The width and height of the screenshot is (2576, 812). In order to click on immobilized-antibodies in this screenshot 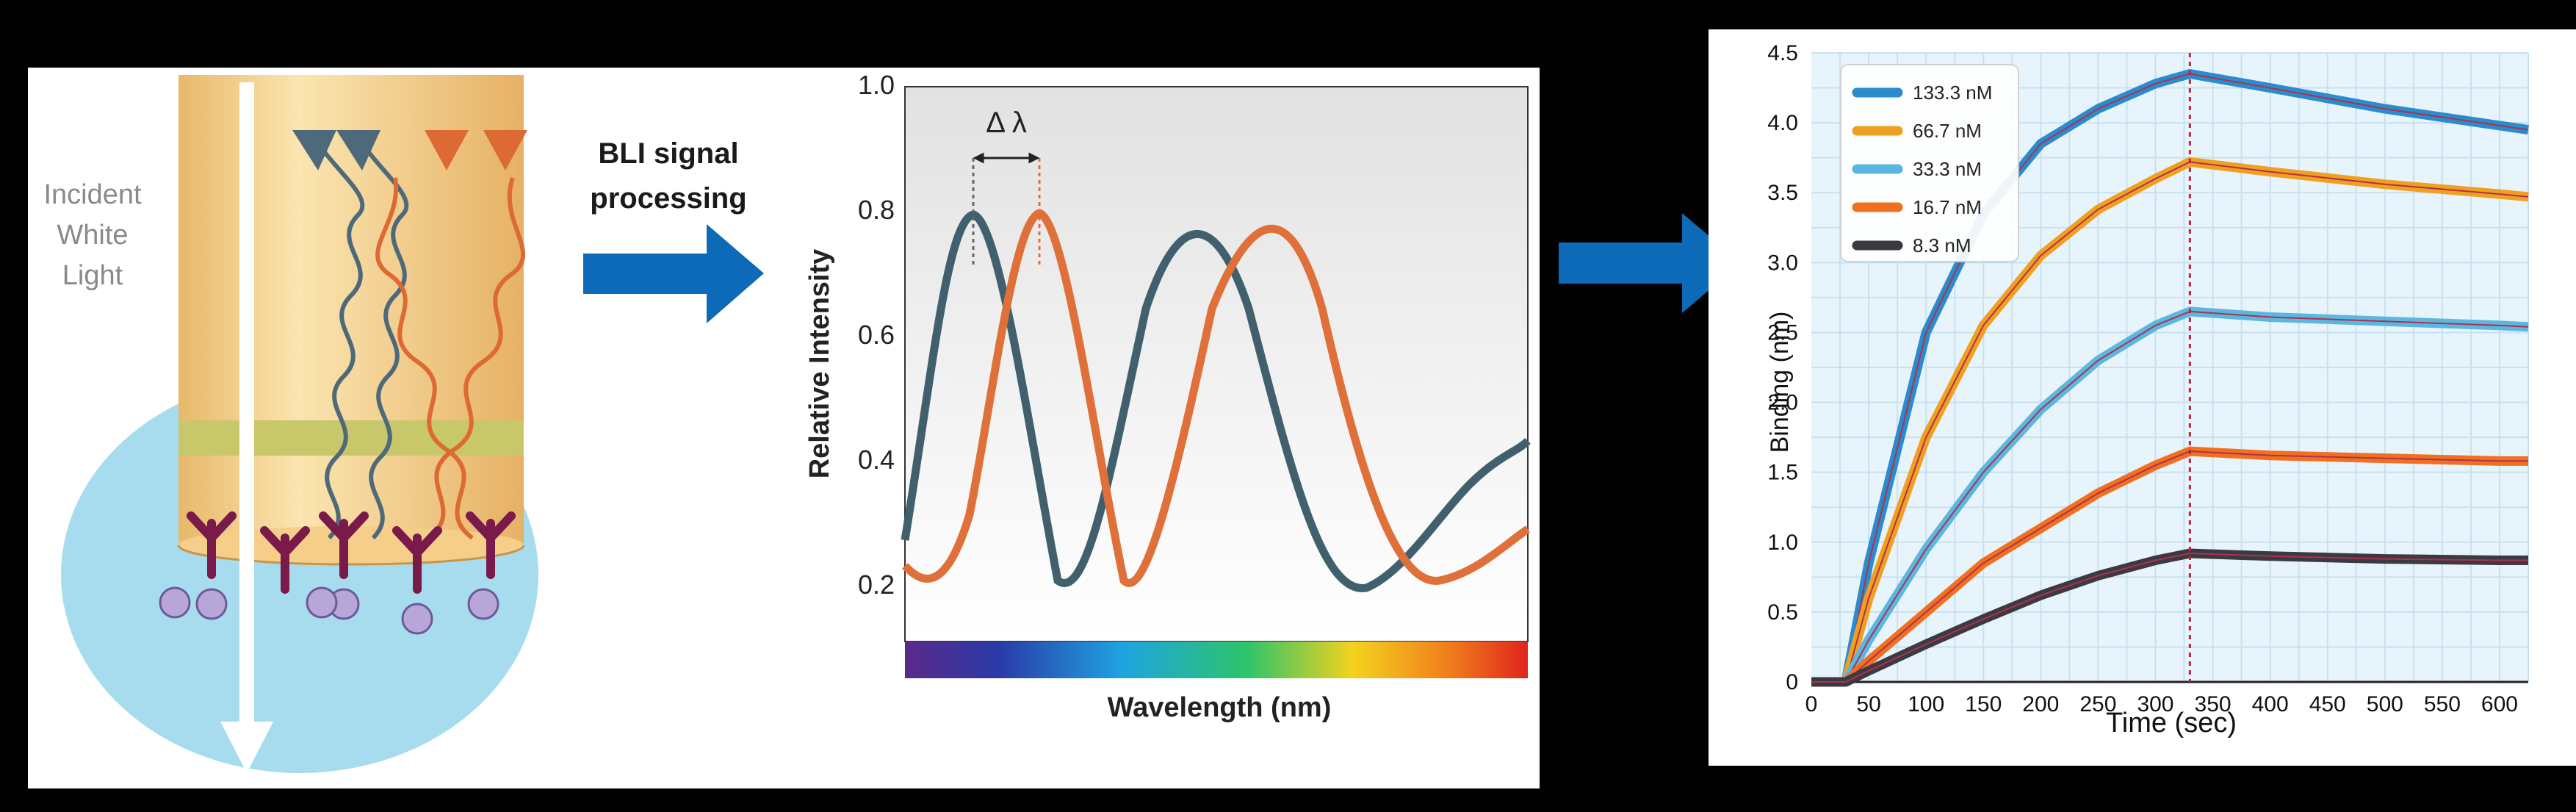, I will do `click(337, 573)`.